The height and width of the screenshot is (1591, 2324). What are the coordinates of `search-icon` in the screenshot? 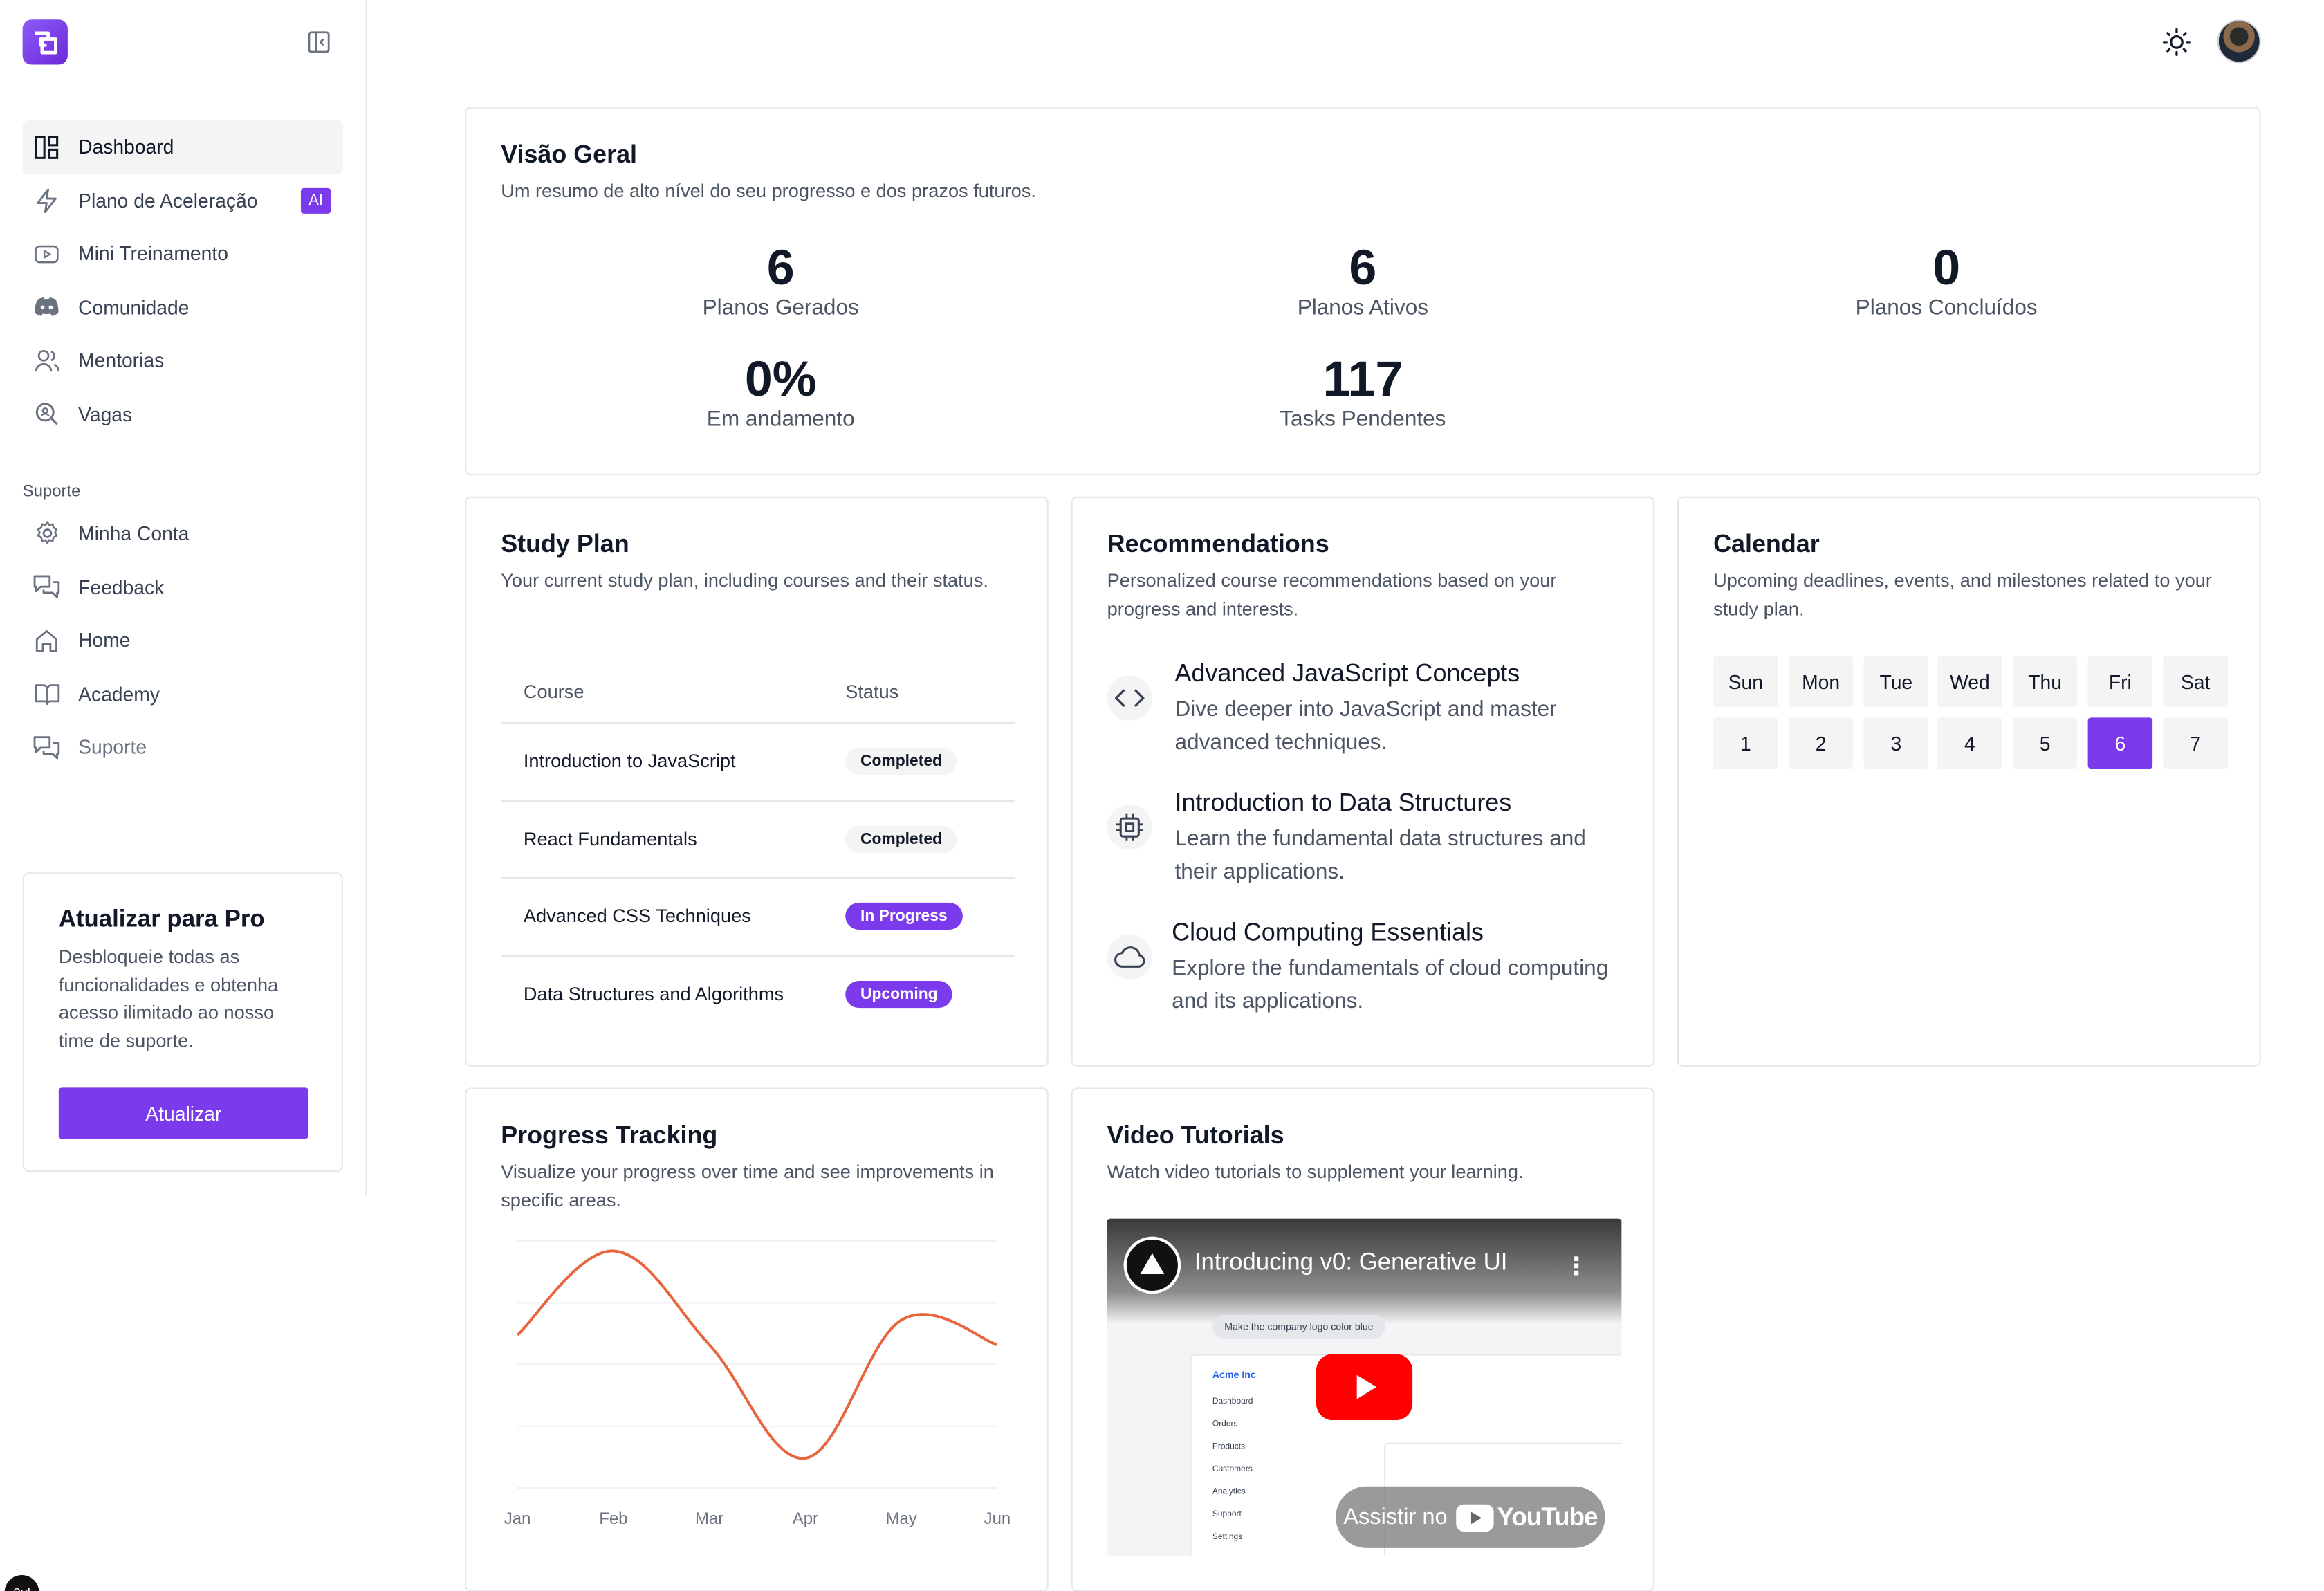 It's located at (46, 414).